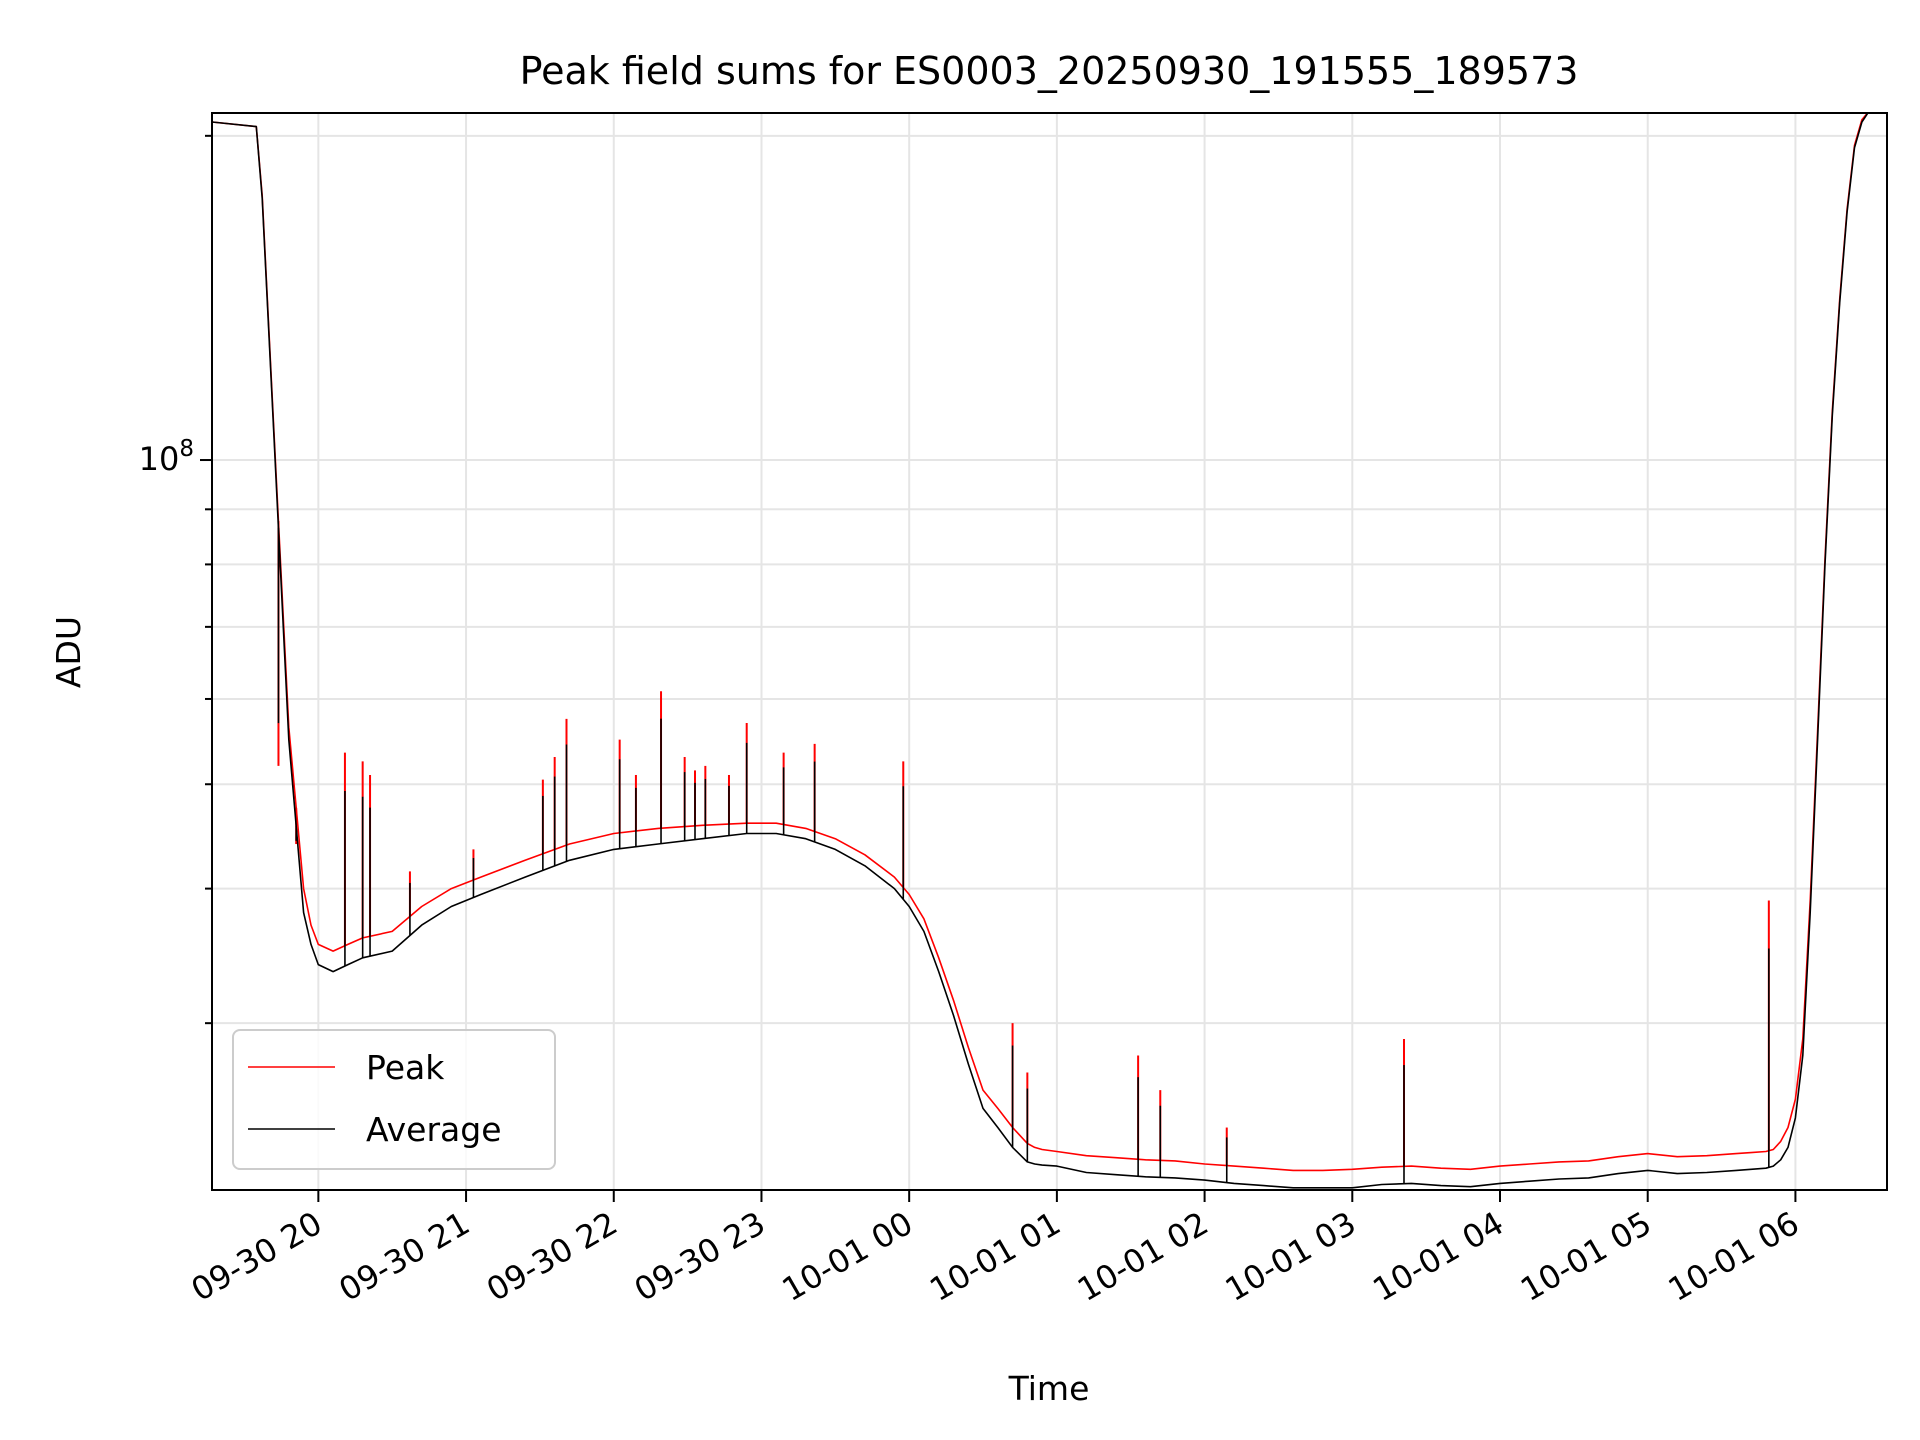  What do you see at coordinates (68, 652) in the screenshot?
I see `y-axis-label: ADU` at bounding box center [68, 652].